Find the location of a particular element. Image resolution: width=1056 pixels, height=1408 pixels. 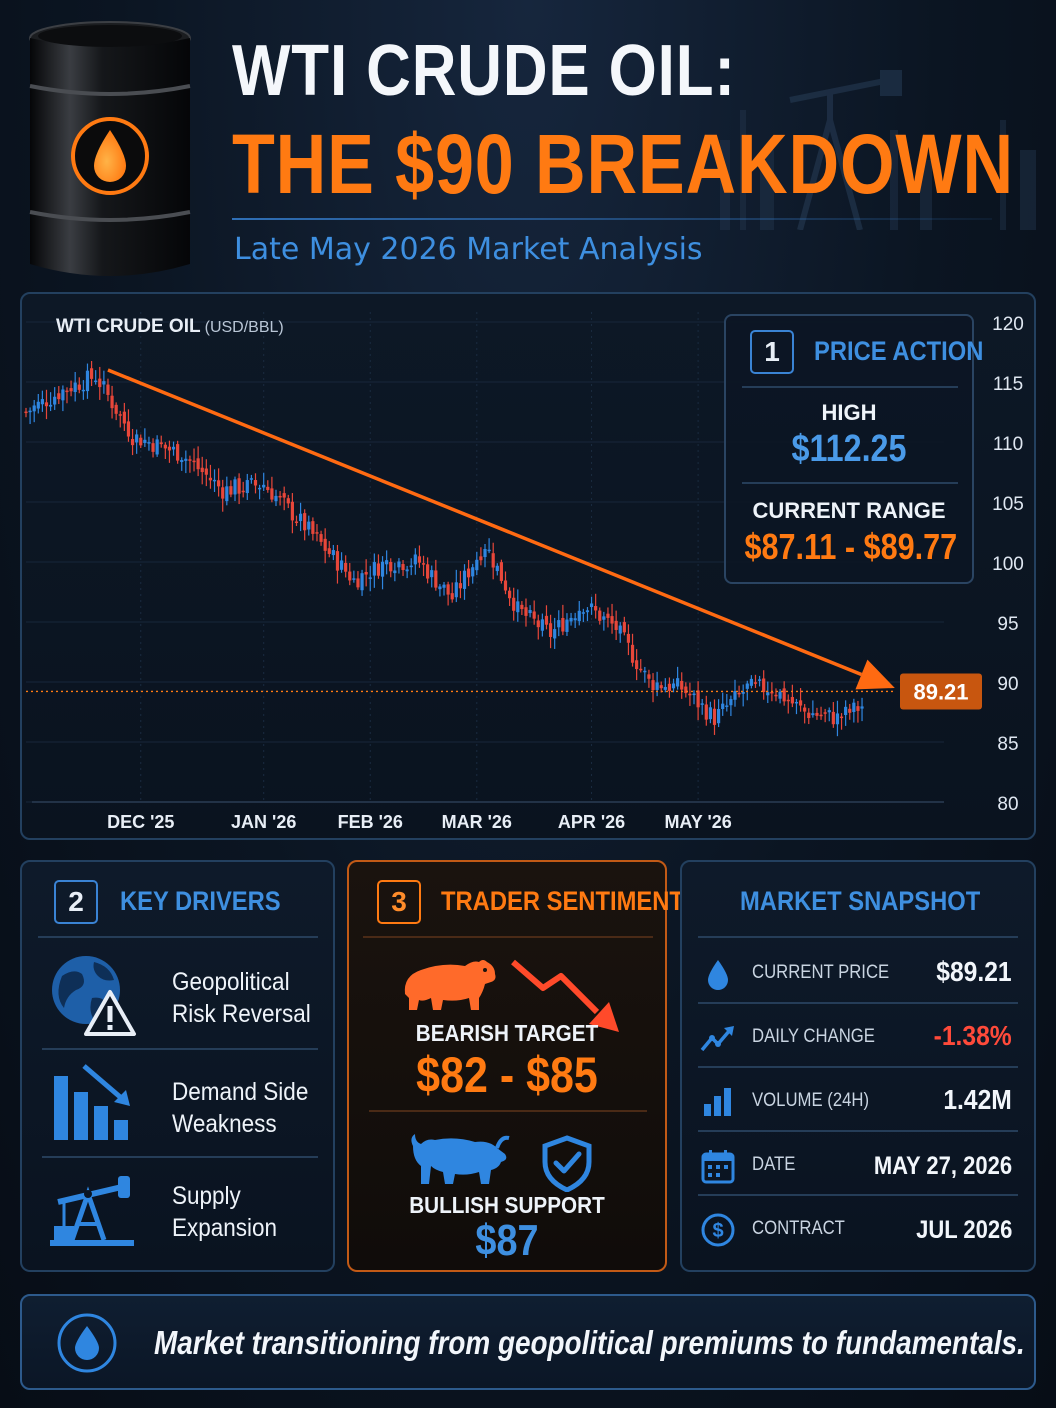

y-tick-label: 105 is located at coordinates (1008, 504).